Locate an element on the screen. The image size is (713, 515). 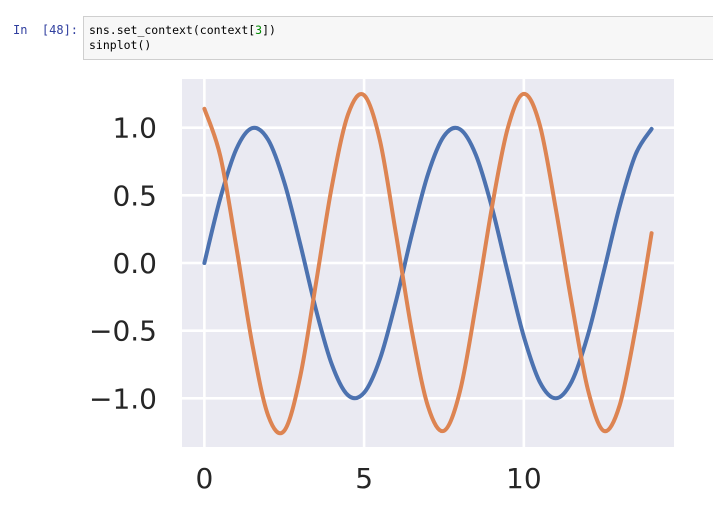
x-tick-label: 10 is located at coordinates (524, 478).